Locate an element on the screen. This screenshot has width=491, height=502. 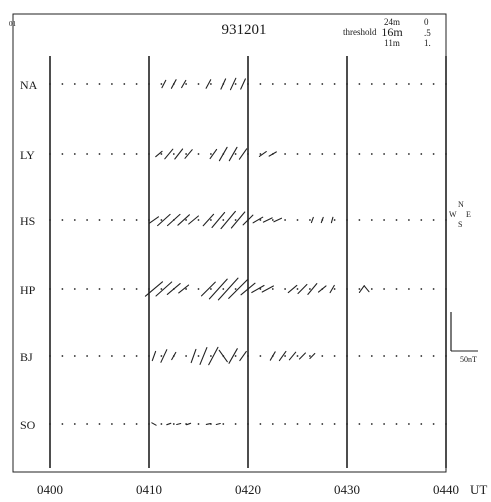
threshold-level-2: 11m is located at coordinates (392, 43).